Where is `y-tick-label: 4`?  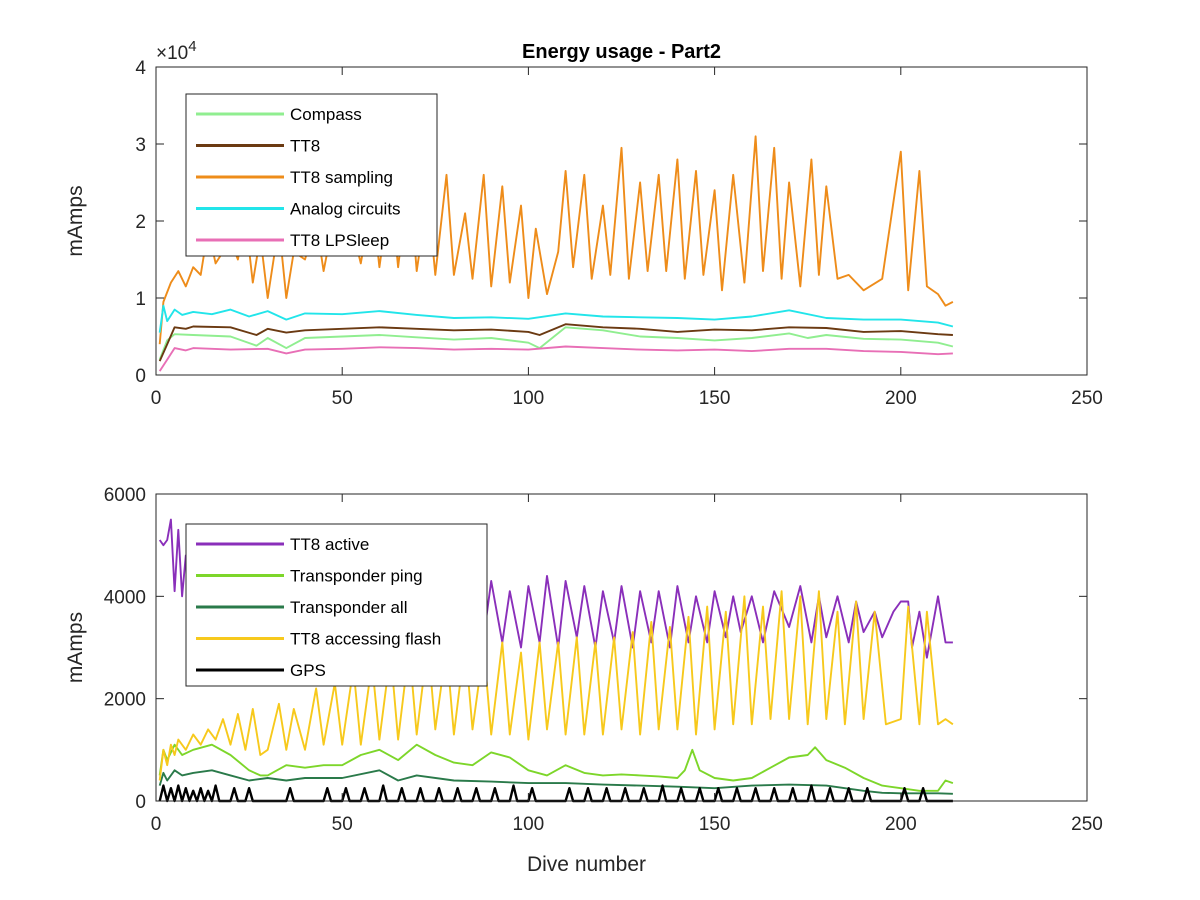 y-tick-label: 4 is located at coordinates (140, 68).